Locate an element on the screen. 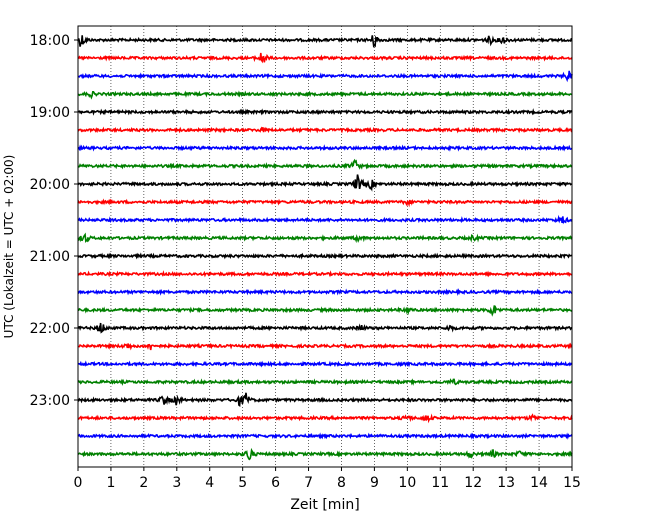 This screenshot has width=650, height=520. trace-20:45 is located at coordinates (325, 238).